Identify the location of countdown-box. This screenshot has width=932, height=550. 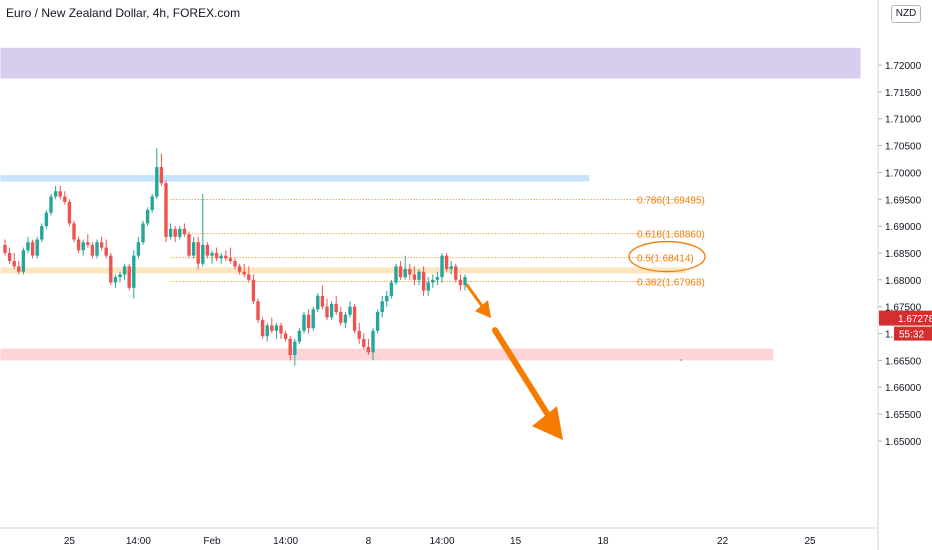
(913, 333).